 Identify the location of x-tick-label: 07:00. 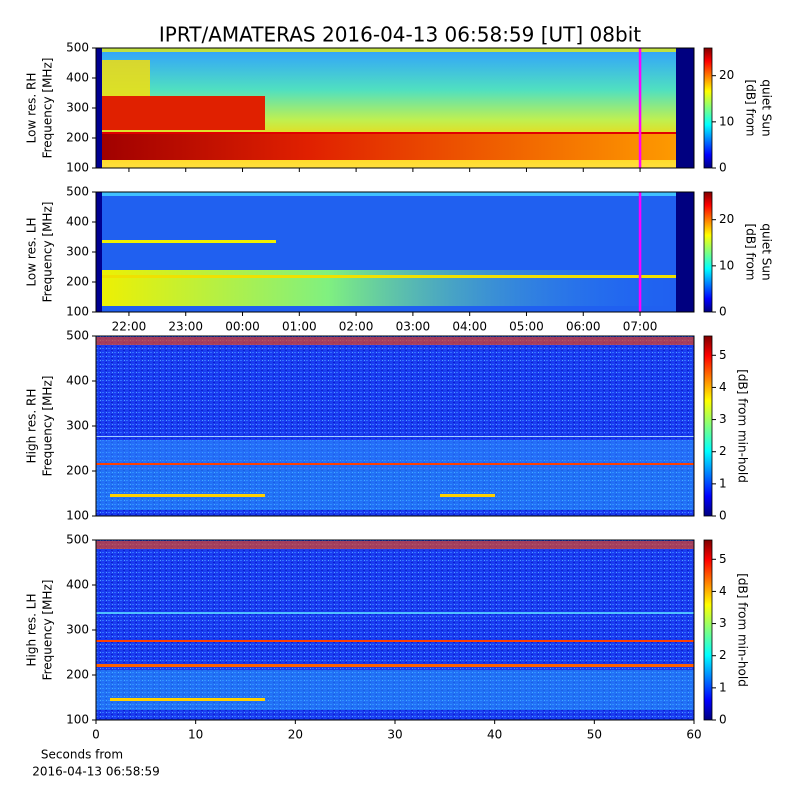
(640, 327).